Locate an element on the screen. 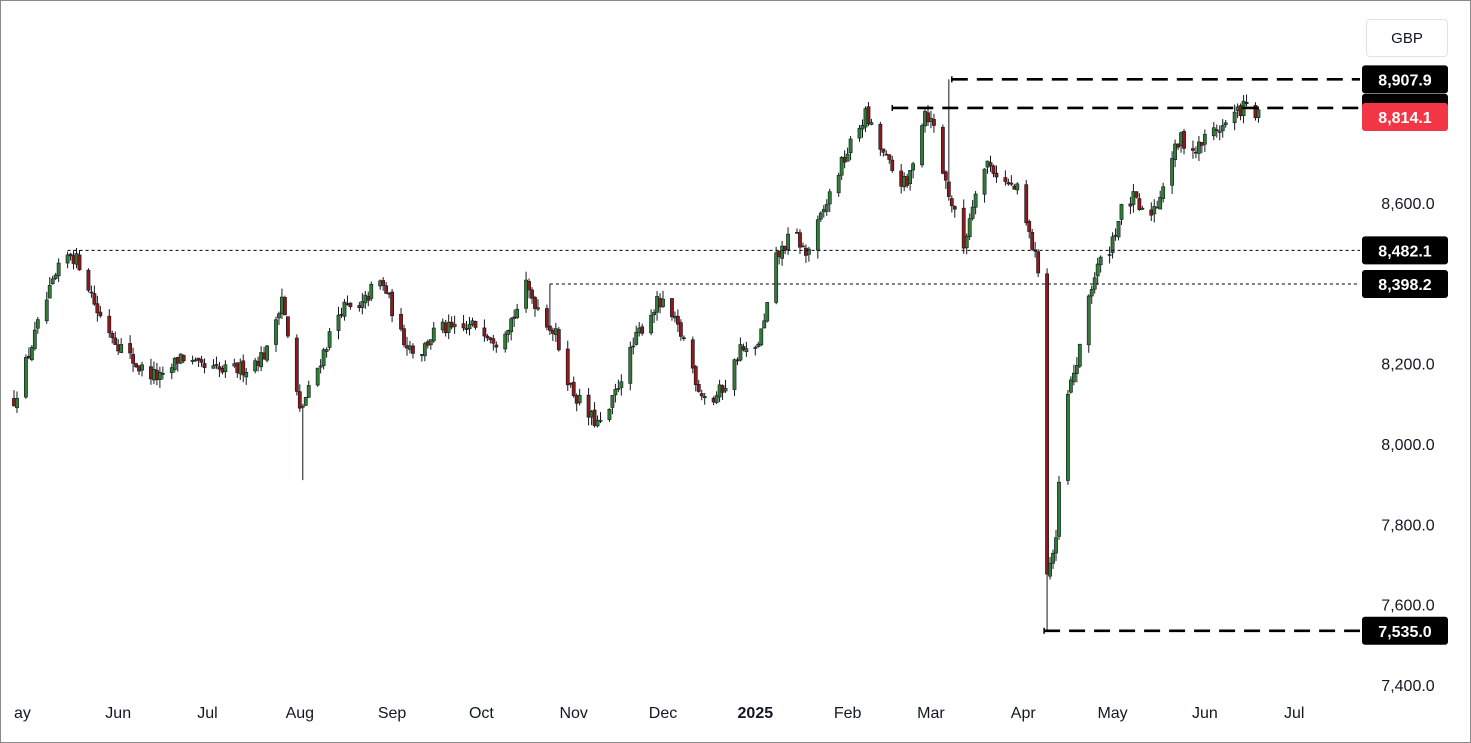 The height and width of the screenshot is (743, 1471). svg-text: 8,907.9 is located at coordinates (1404, 80).